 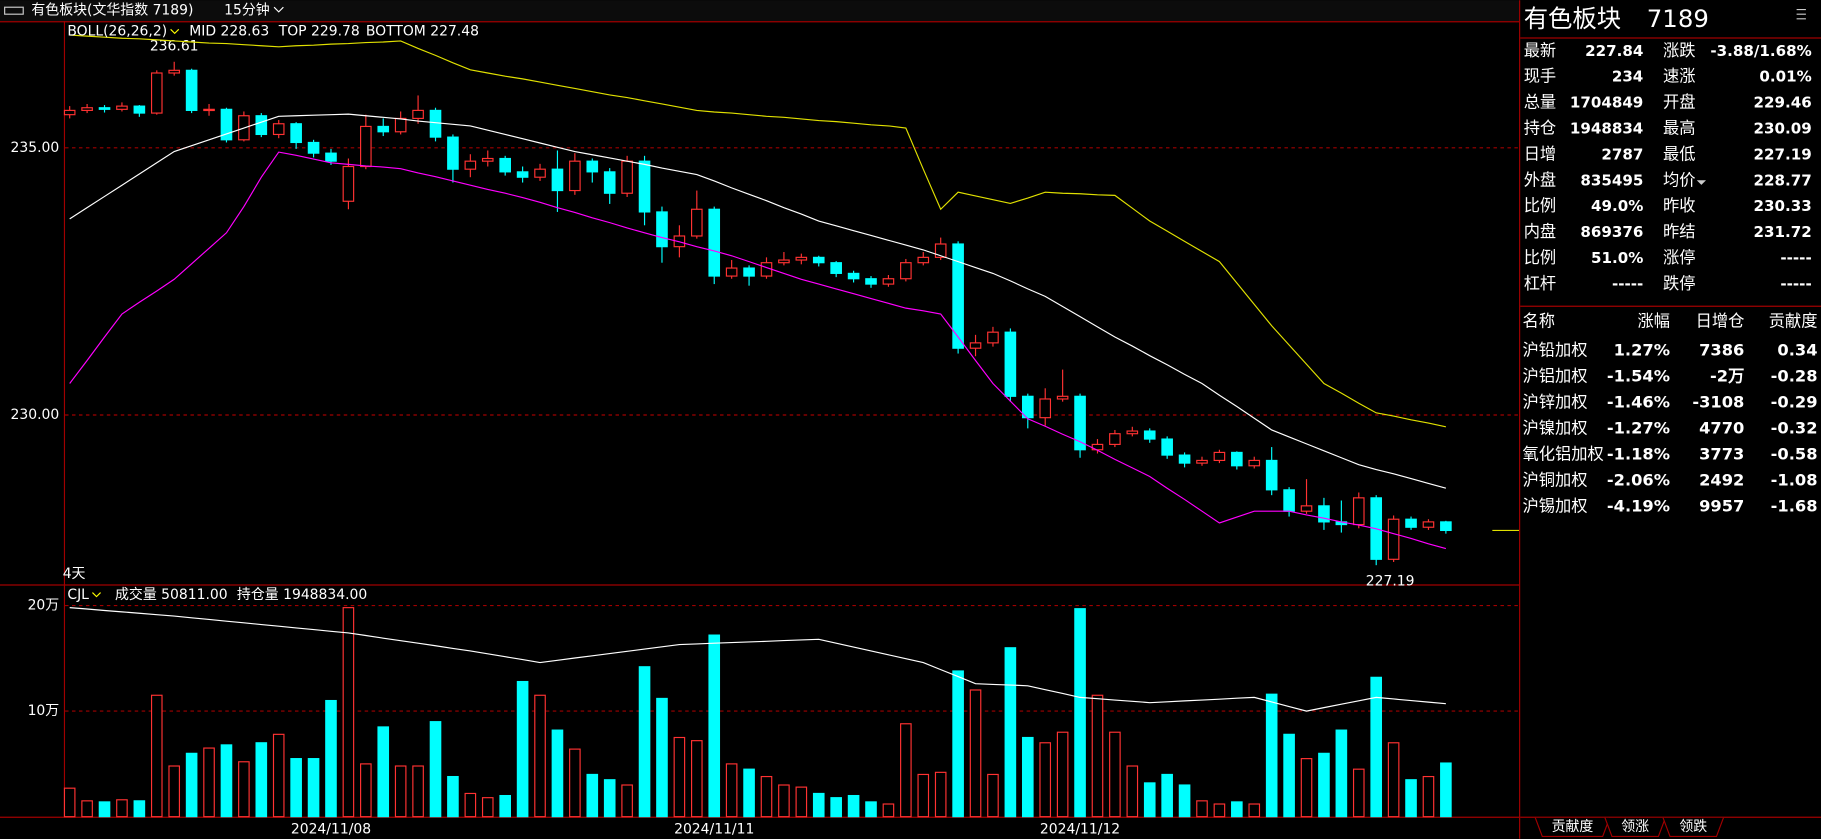 What do you see at coordinates (247, 10) in the screenshot?
I see `period-selector: 15分钟` at bounding box center [247, 10].